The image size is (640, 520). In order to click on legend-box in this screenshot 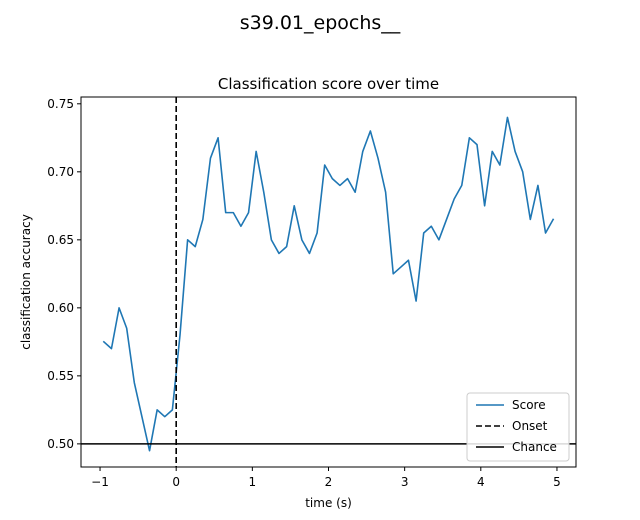, I will do `click(518, 427)`.